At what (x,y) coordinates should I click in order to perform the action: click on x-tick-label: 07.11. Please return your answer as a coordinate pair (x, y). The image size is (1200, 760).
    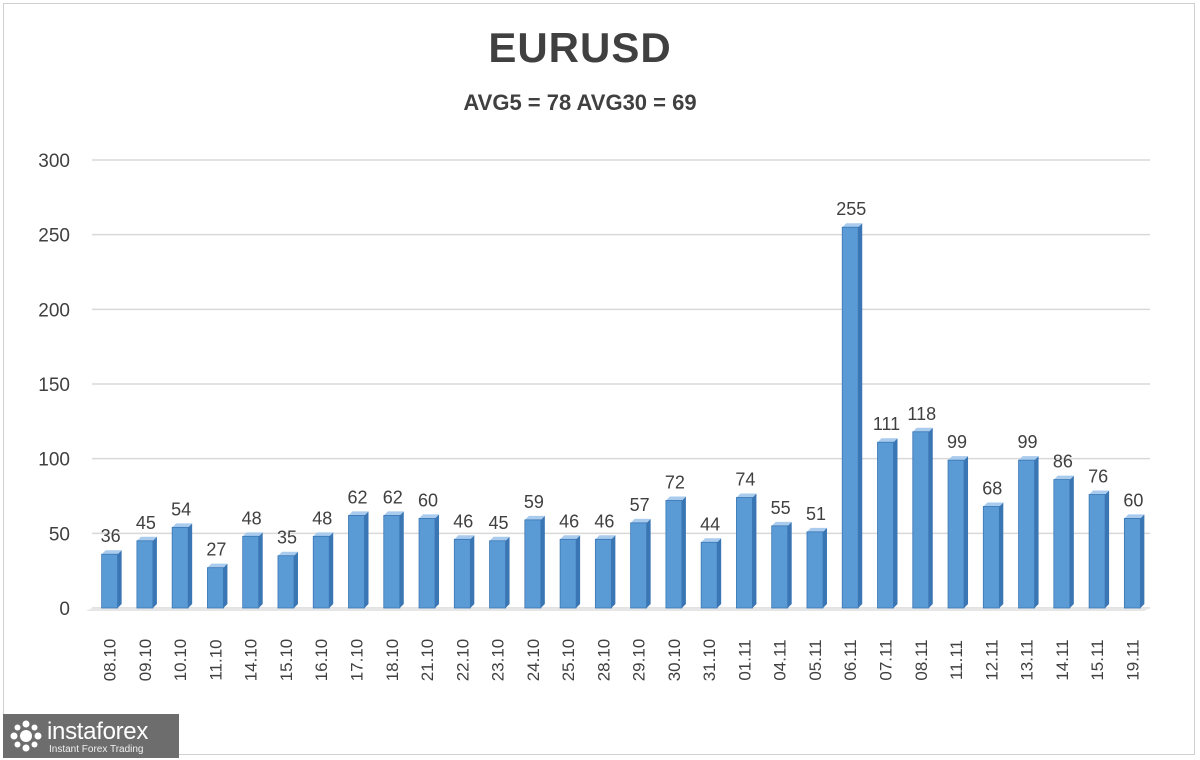
    Looking at the image, I should click on (886, 659).